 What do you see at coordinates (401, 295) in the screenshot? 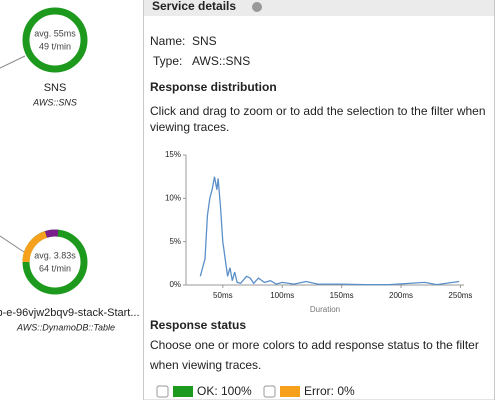
I see `x-tick-label: 200ms` at bounding box center [401, 295].